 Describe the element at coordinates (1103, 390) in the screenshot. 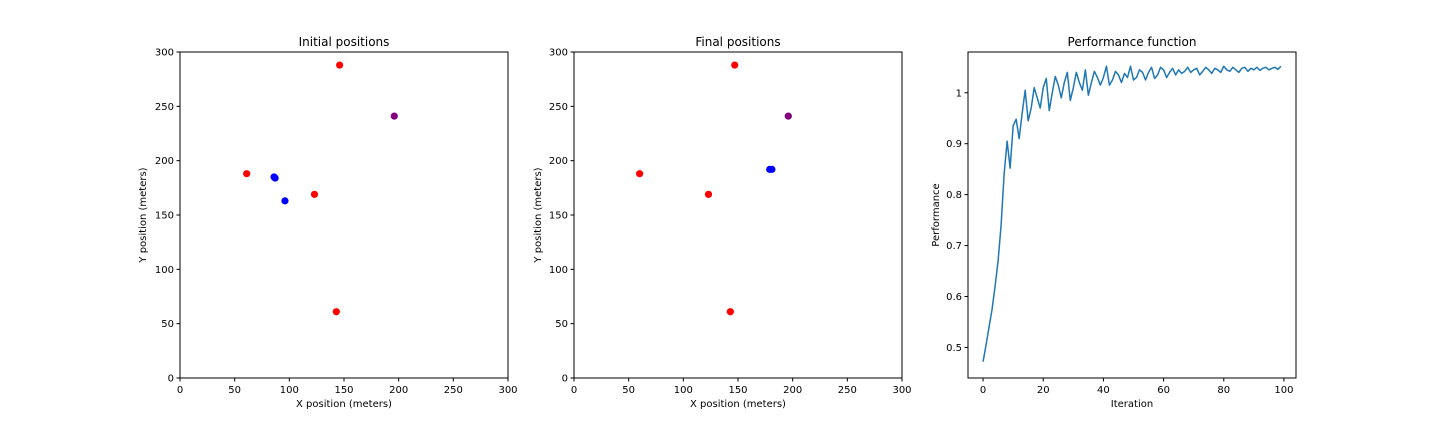

I see `x-tick-label: 40` at that location.